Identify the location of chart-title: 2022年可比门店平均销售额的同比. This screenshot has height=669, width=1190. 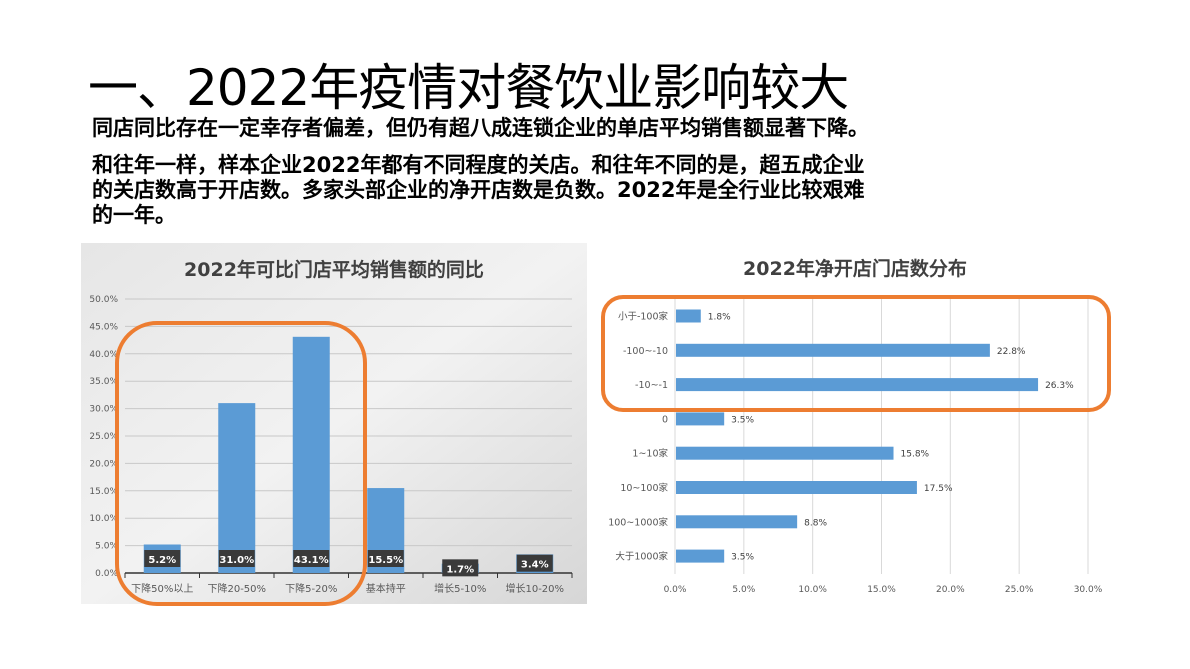
(334, 269).